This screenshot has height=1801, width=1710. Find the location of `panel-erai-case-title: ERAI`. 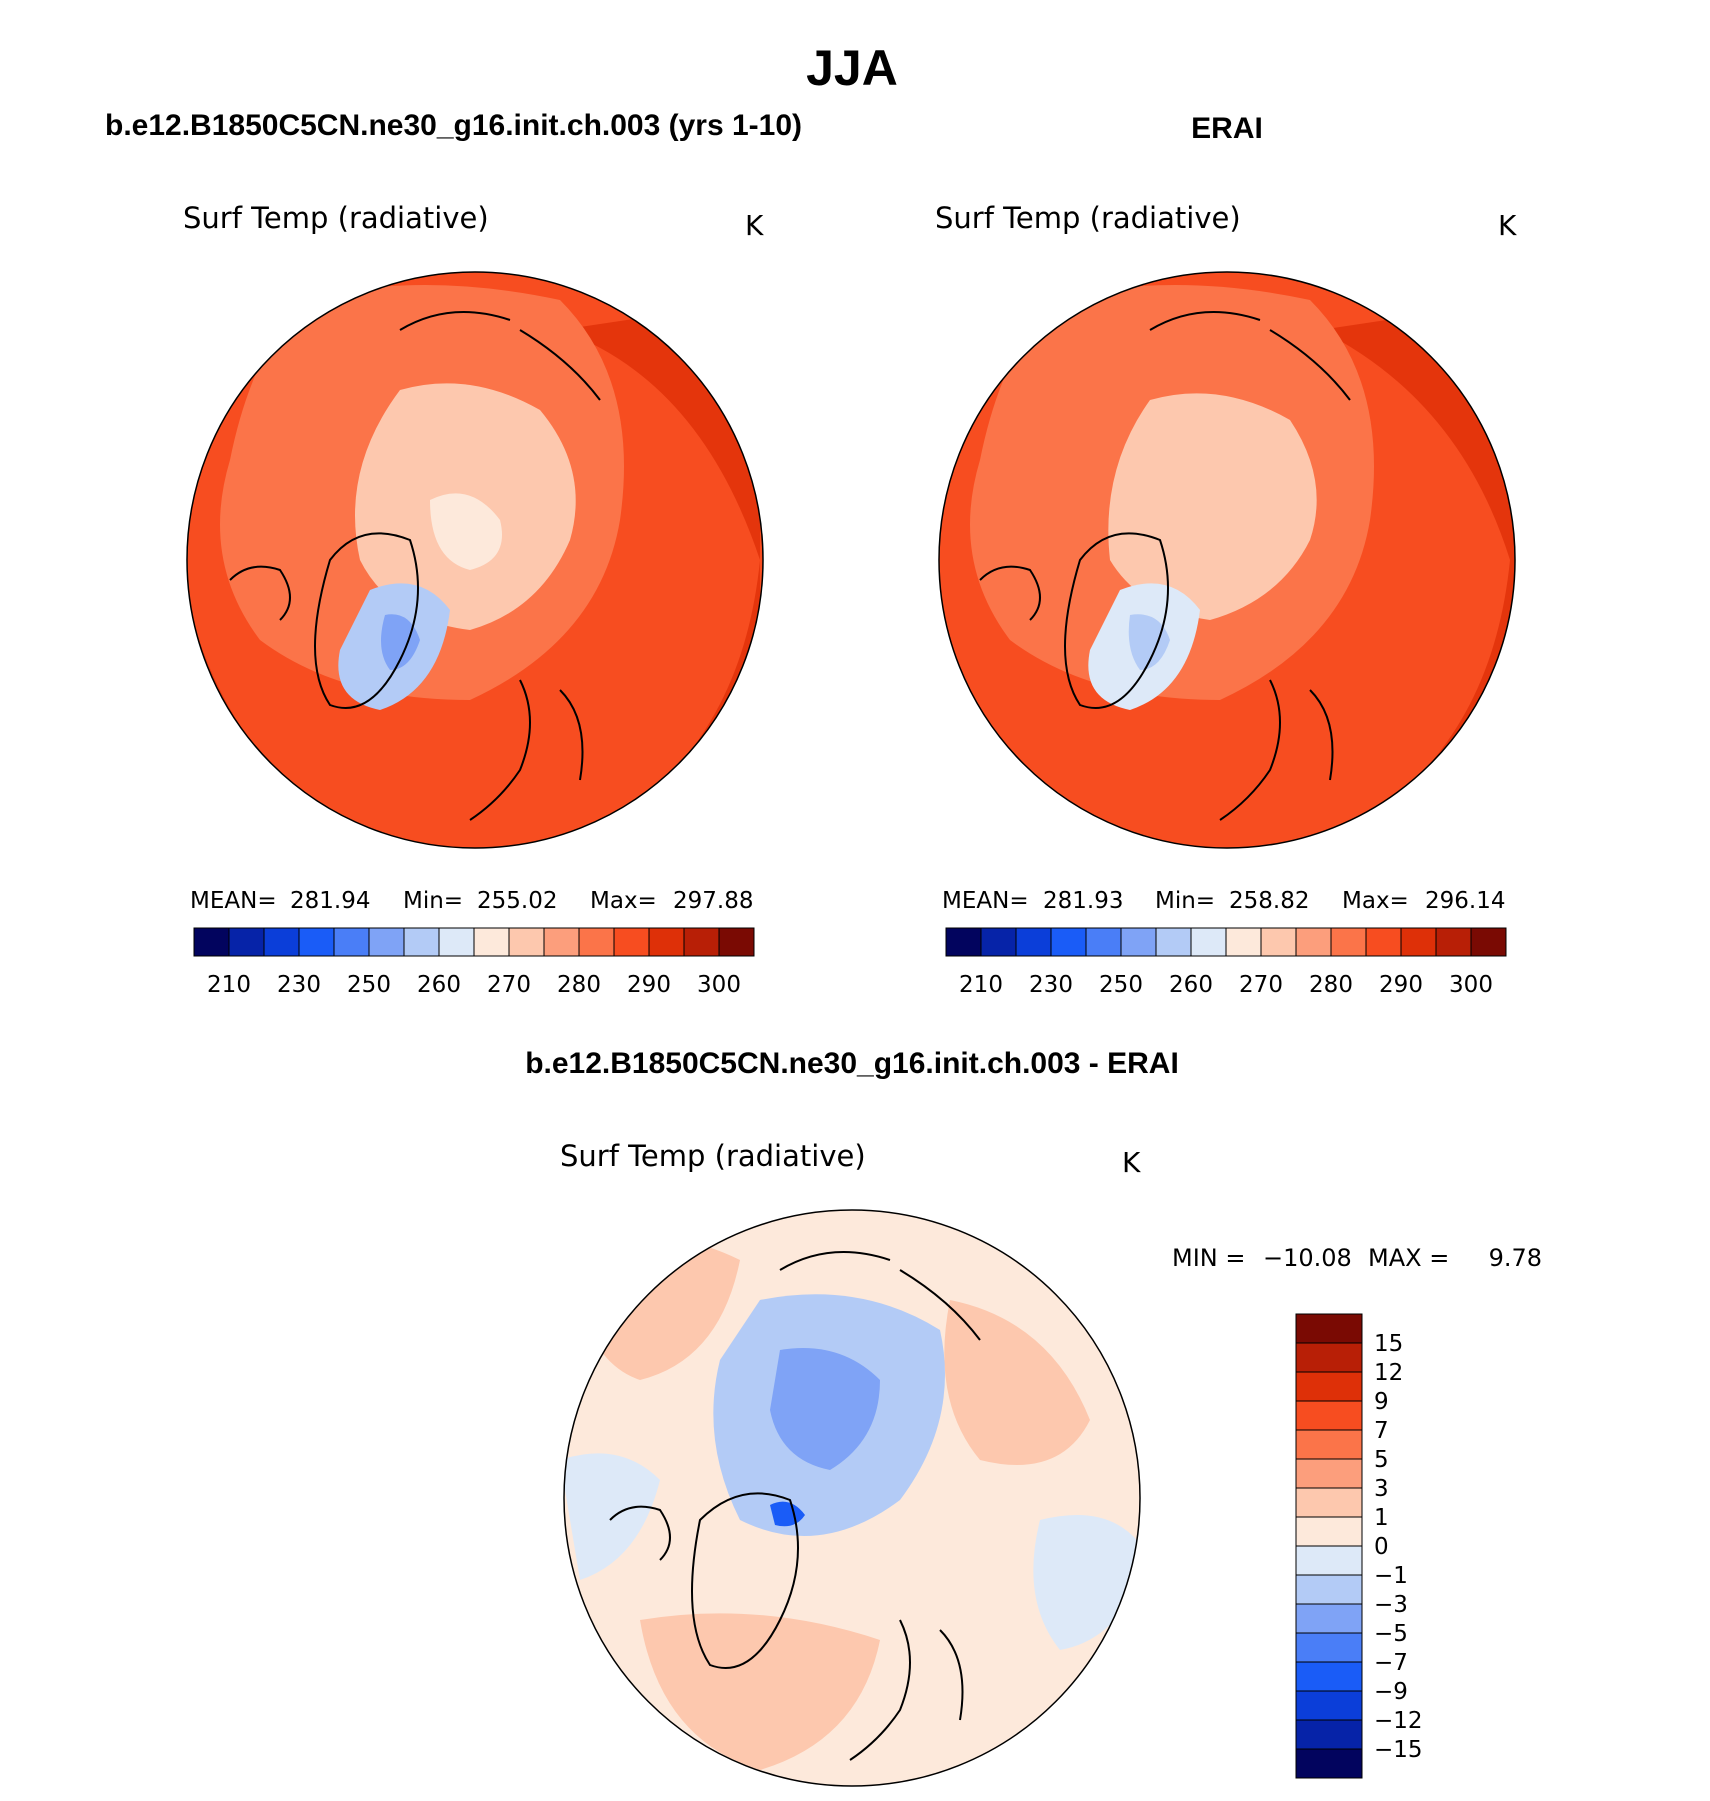

panel-erai-case-title: ERAI is located at coordinates (1227, 128).